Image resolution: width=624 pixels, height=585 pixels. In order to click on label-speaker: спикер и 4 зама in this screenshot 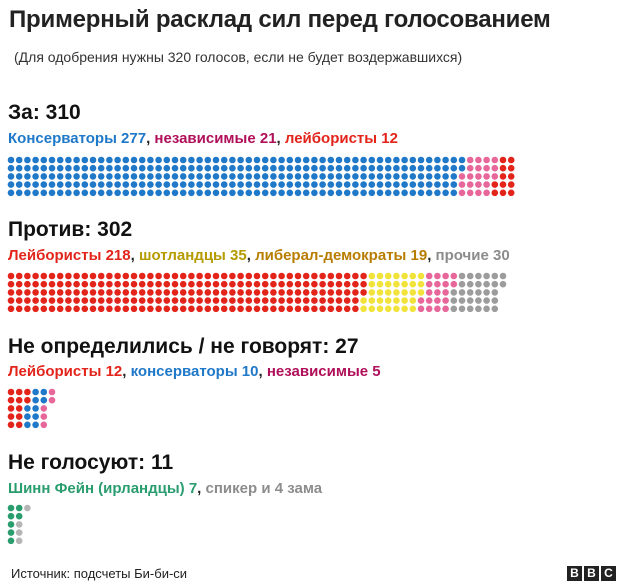, I will do `click(264, 488)`.